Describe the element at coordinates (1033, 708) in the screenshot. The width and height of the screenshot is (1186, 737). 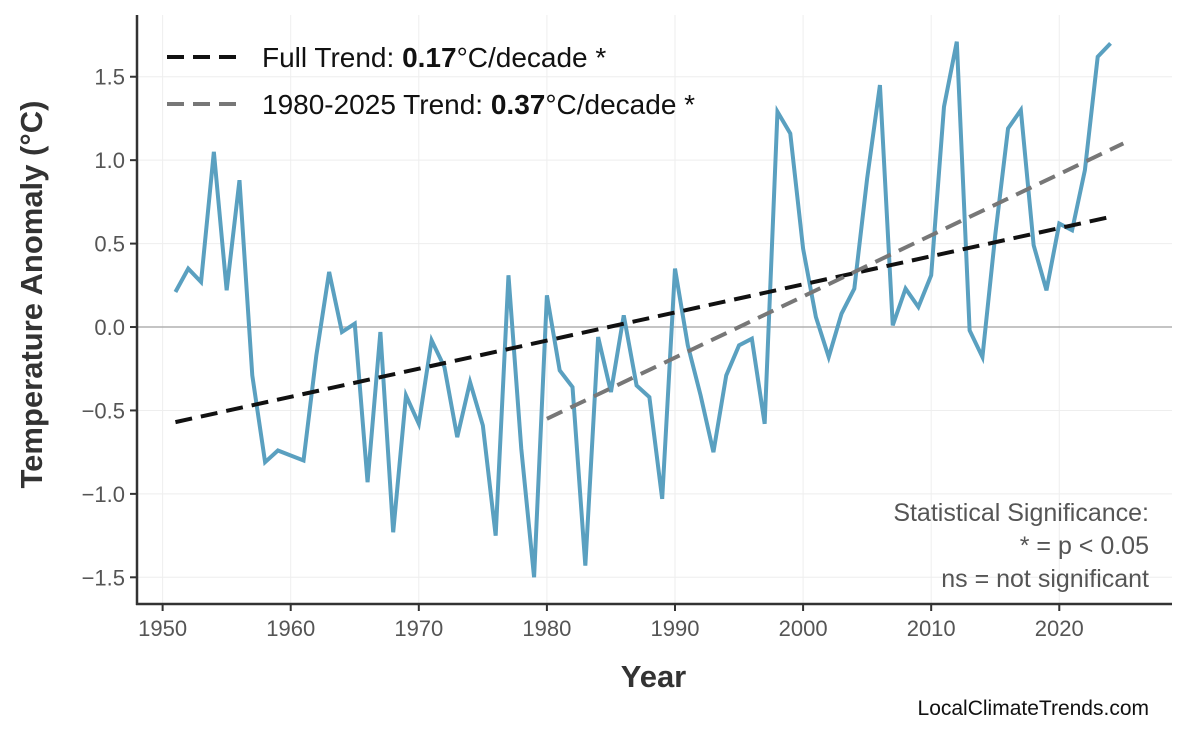
I see `watermark: LocalClimateTrends.com` at that location.